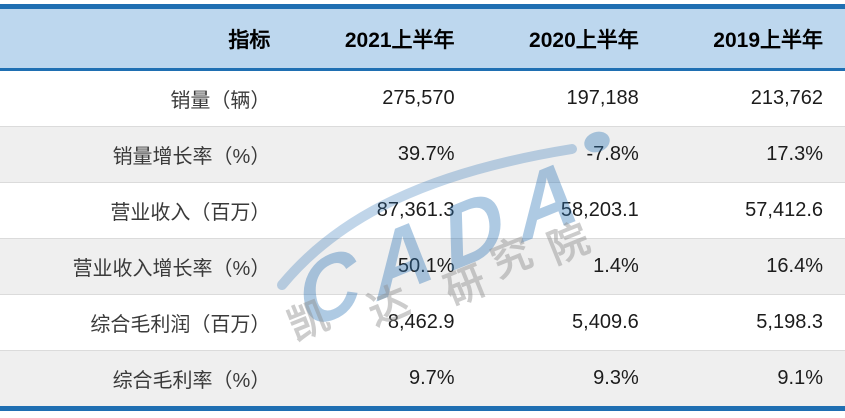 The width and height of the screenshot is (845, 418). I want to click on cell-value: 87,361.3, so click(384, 210).